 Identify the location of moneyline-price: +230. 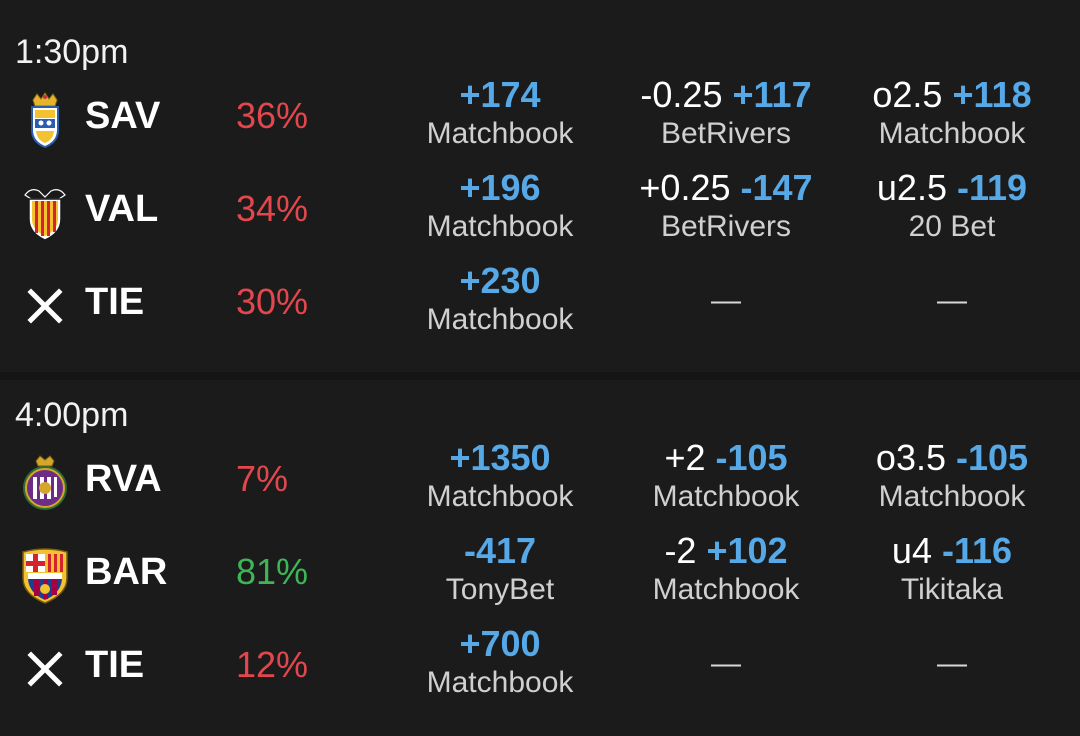
(500, 280).